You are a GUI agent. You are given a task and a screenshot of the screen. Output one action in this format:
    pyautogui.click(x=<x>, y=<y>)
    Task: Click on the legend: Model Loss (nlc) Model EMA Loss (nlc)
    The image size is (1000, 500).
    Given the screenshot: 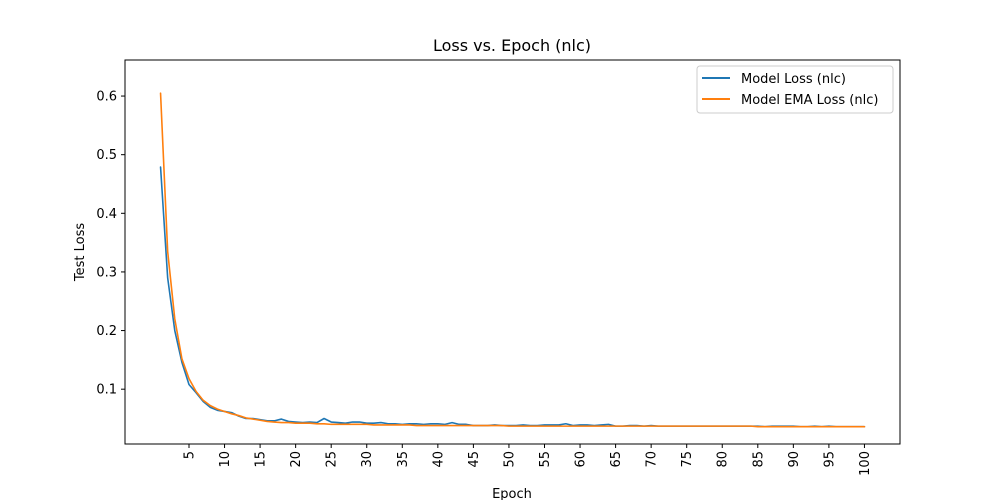 What is the action you would take?
    pyautogui.click(x=795, y=89)
    